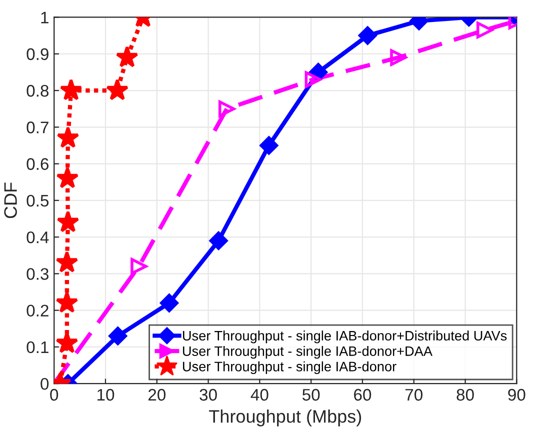 The height and width of the screenshot is (431, 541). I want to click on y-tick-label: 0.3, so click(37, 274).